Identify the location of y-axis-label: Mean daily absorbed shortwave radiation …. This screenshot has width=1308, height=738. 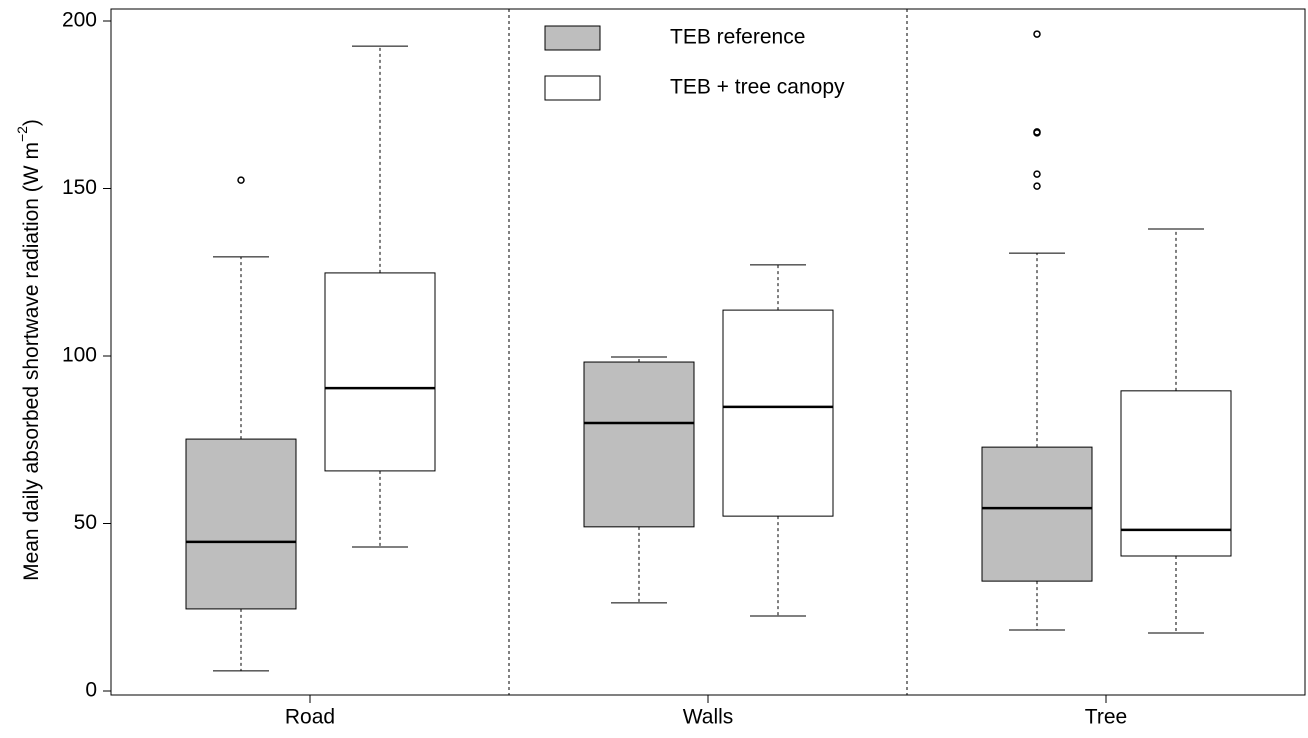
(28, 350).